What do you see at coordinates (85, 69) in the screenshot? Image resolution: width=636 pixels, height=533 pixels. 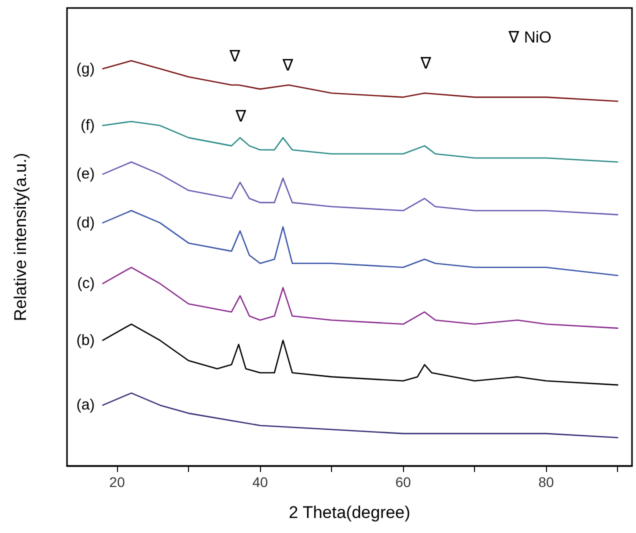 I see `series-label: (g)` at bounding box center [85, 69].